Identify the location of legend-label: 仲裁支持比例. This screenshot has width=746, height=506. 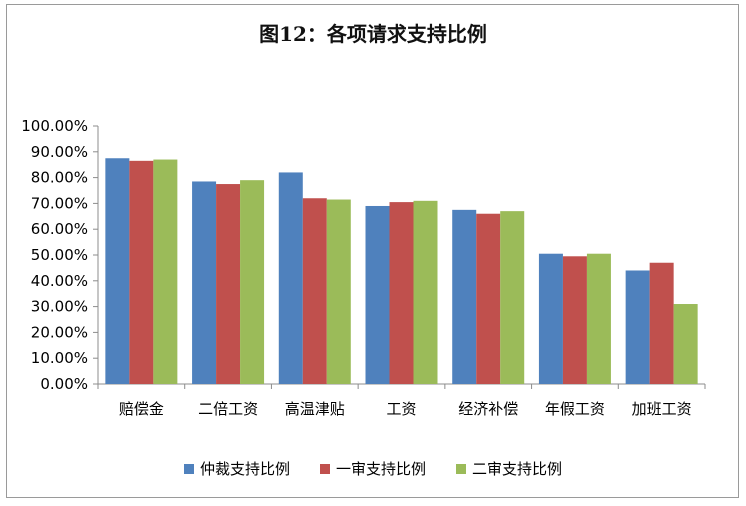
(244, 469).